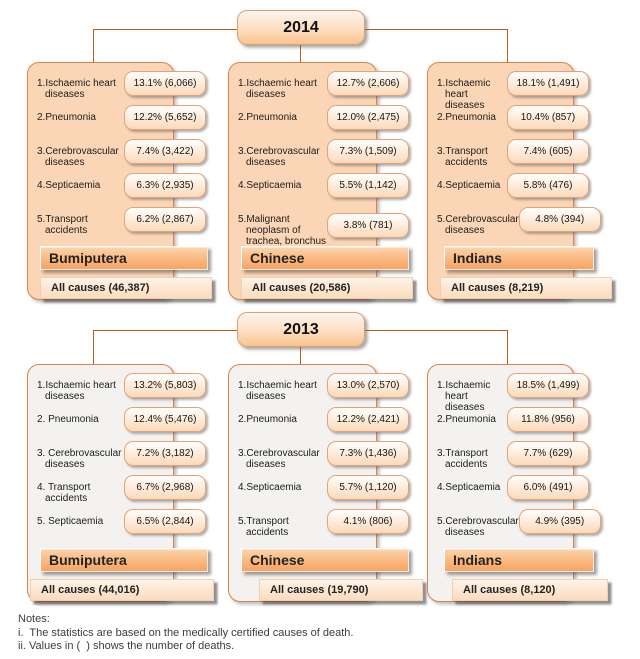 The width and height of the screenshot is (640, 659). What do you see at coordinates (68, 419) in the screenshot?
I see `cause-label: 2. Pneumonia` at bounding box center [68, 419].